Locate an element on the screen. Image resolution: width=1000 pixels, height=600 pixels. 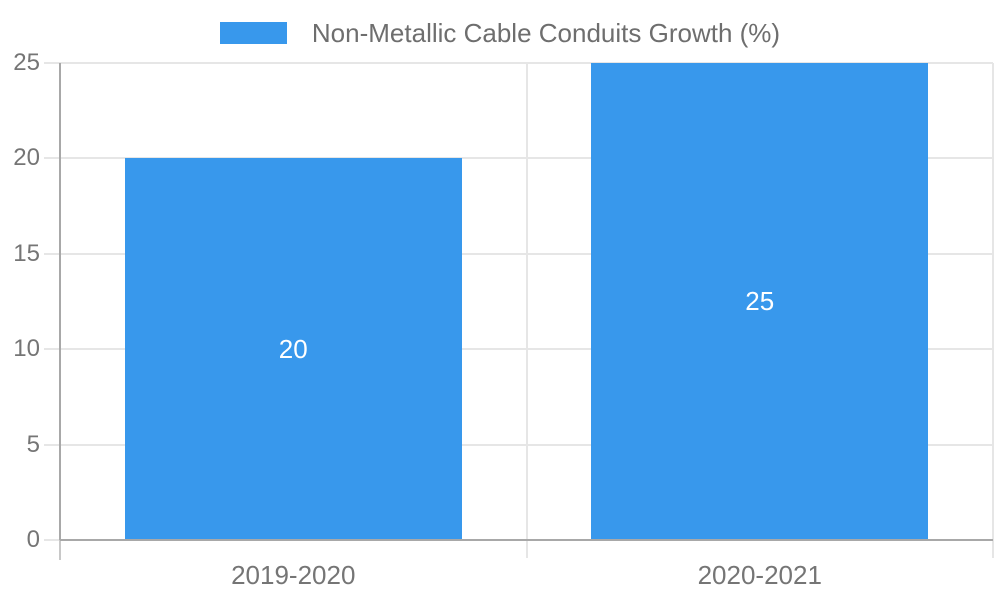
bar-value-label: 20 is located at coordinates (293, 348).